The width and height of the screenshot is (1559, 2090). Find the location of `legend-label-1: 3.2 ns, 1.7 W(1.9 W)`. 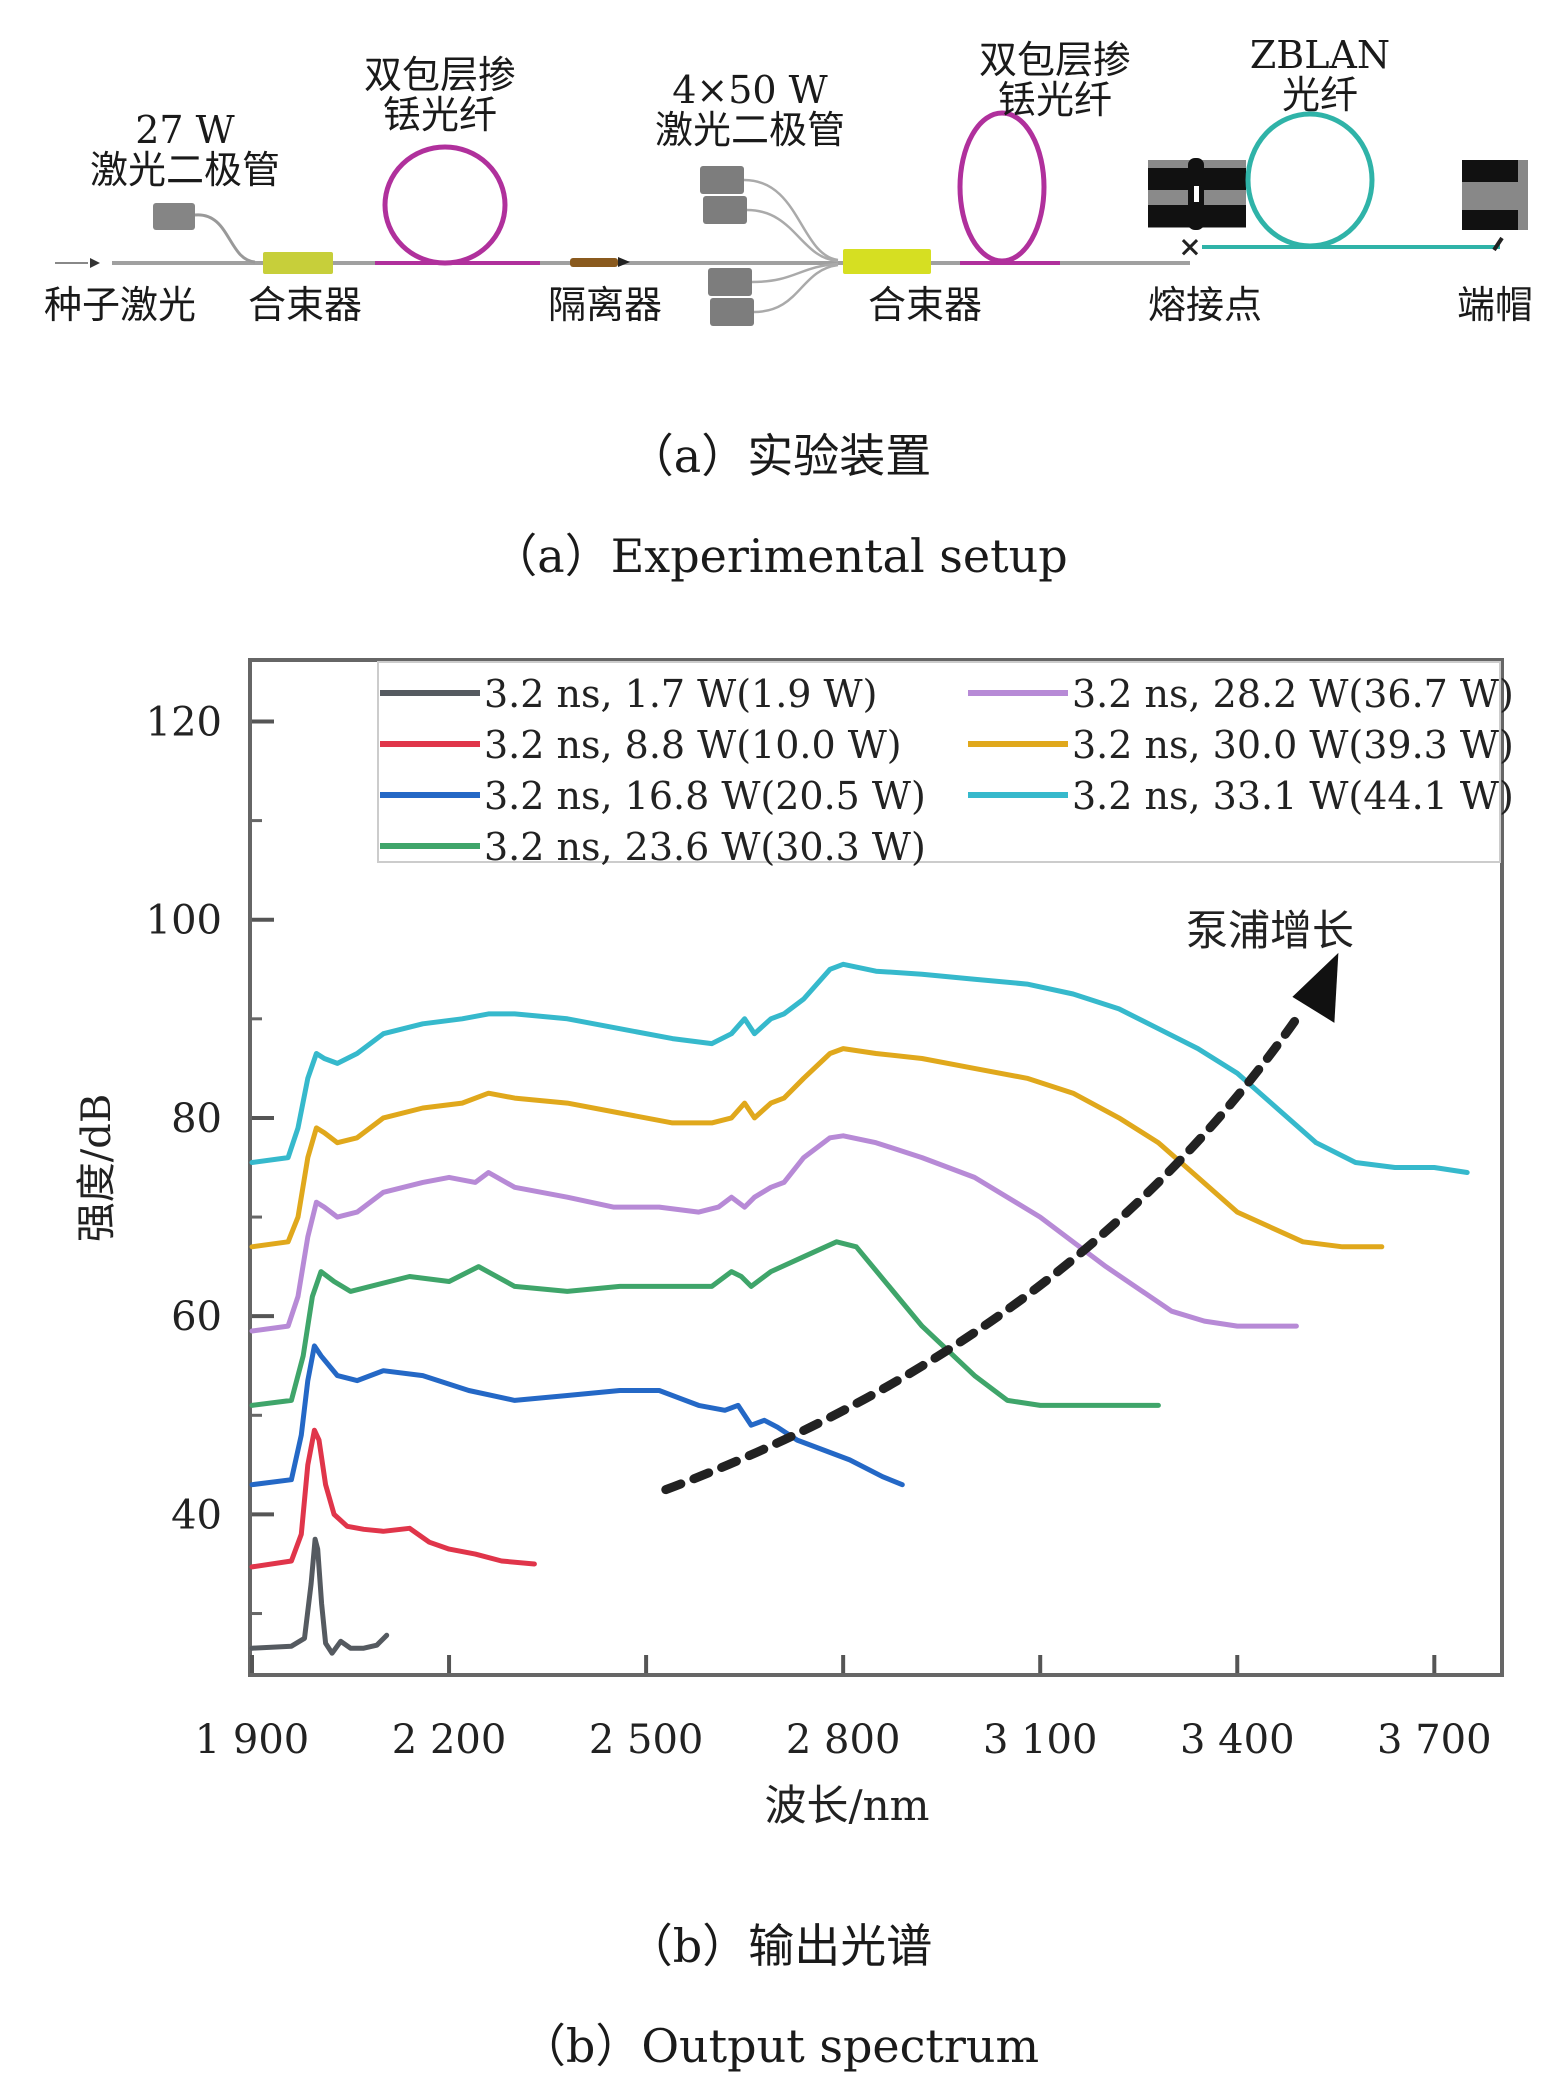

legend-label-1: 3.2 ns, 1.7 W(1.9 W) is located at coordinates (680, 694).